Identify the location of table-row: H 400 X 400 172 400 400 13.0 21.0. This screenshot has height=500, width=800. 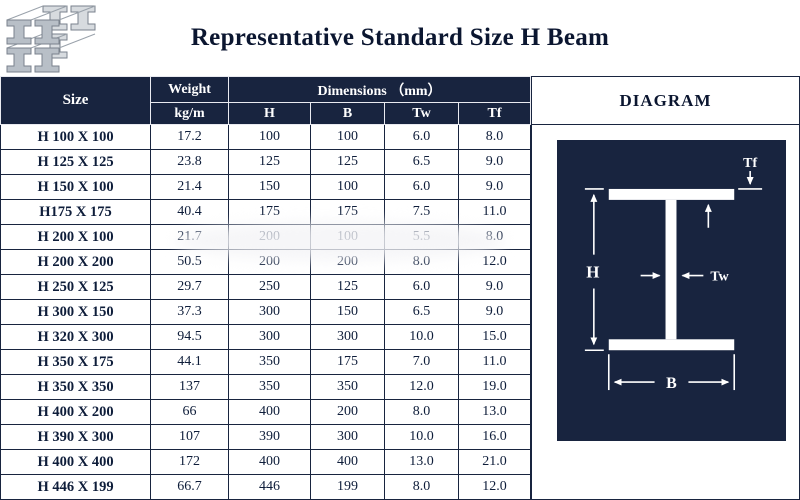
(265, 462).